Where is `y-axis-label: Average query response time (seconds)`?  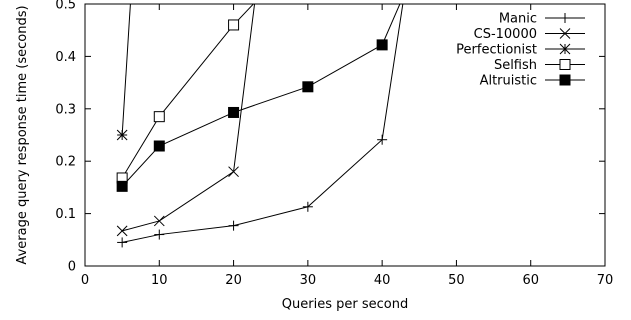
y-axis-label: Average query response time (seconds) is located at coordinates (22, 134).